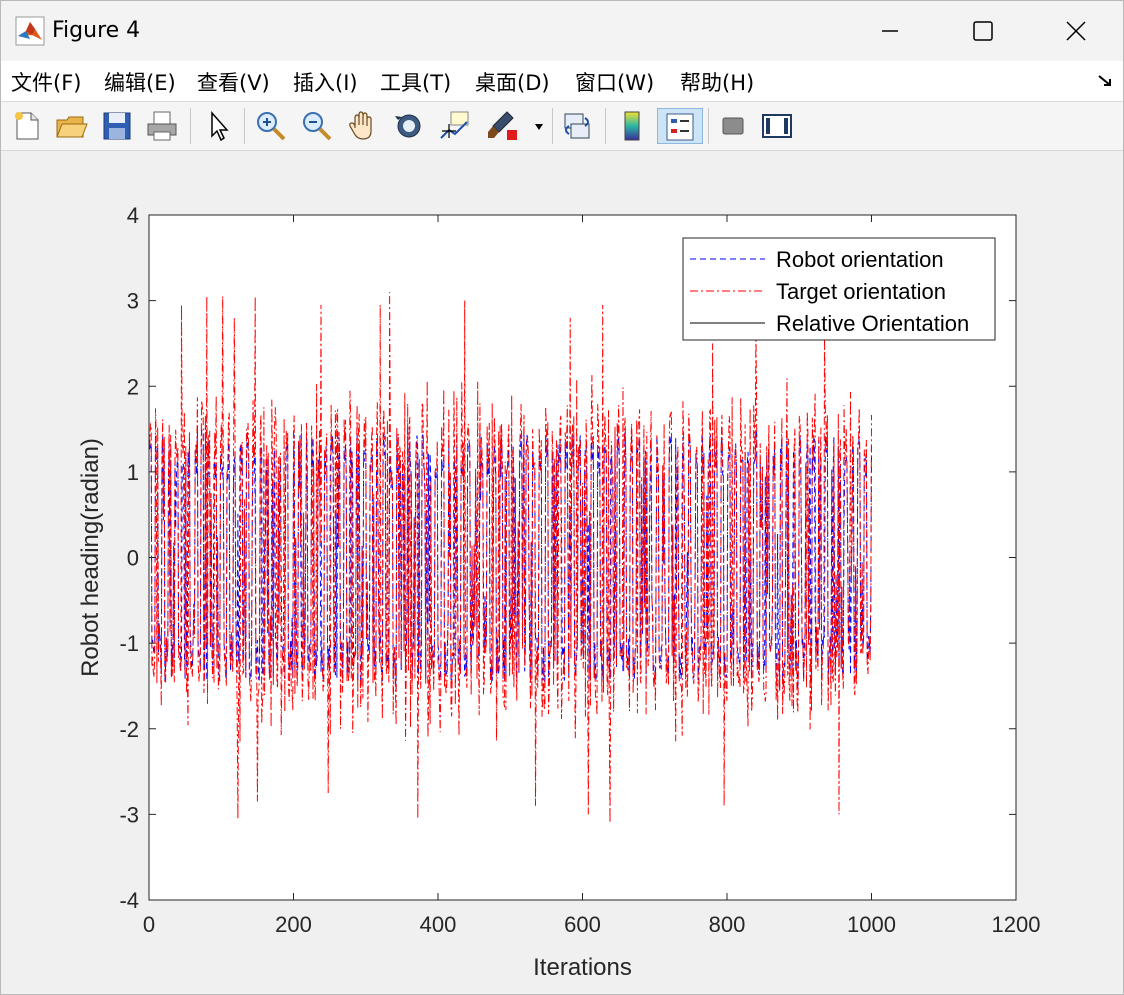 Image resolution: width=1124 pixels, height=995 pixels. What do you see at coordinates (233, 83) in the screenshot?
I see `menu-view: 查看(V)` at bounding box center [233, 83].